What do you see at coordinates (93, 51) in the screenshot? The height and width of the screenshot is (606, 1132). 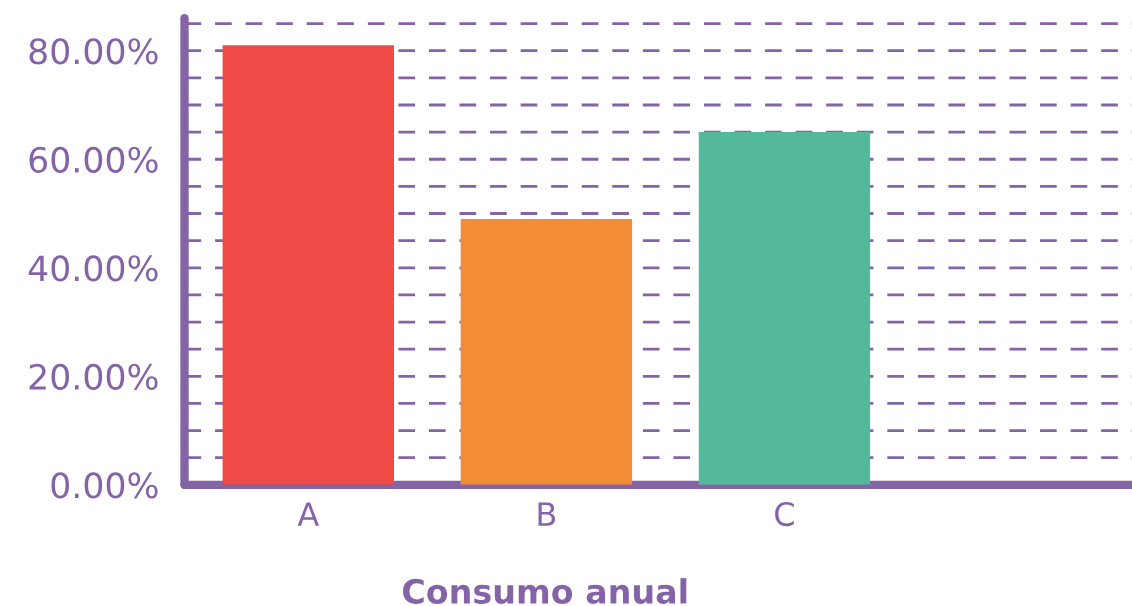 I see `y-tick-label: 80.00%` at bounding box center [93, 51].